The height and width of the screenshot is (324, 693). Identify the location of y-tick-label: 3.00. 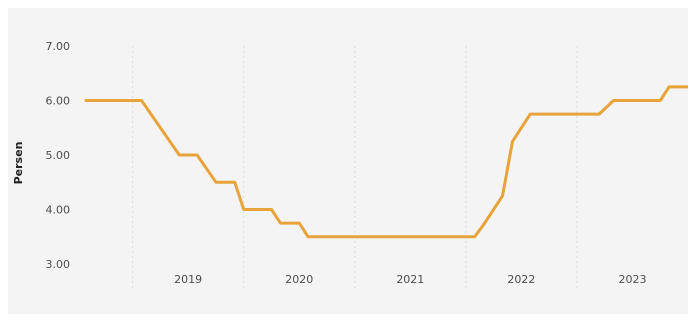
(58, 264).